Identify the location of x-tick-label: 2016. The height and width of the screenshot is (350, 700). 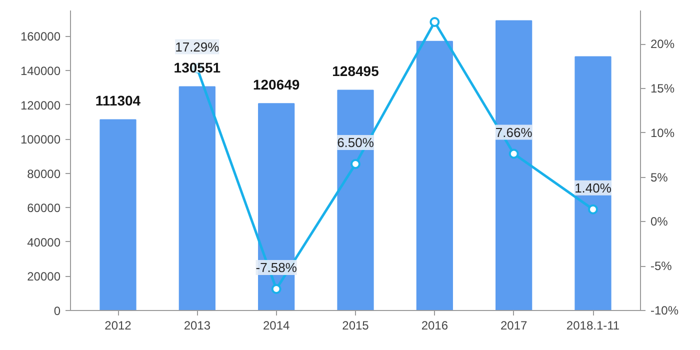
(434, 325).